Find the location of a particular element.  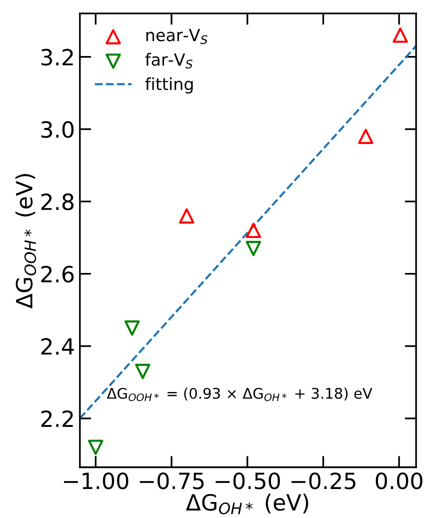

y-tick-label: 2.2 is located at coordinates (57, 418).